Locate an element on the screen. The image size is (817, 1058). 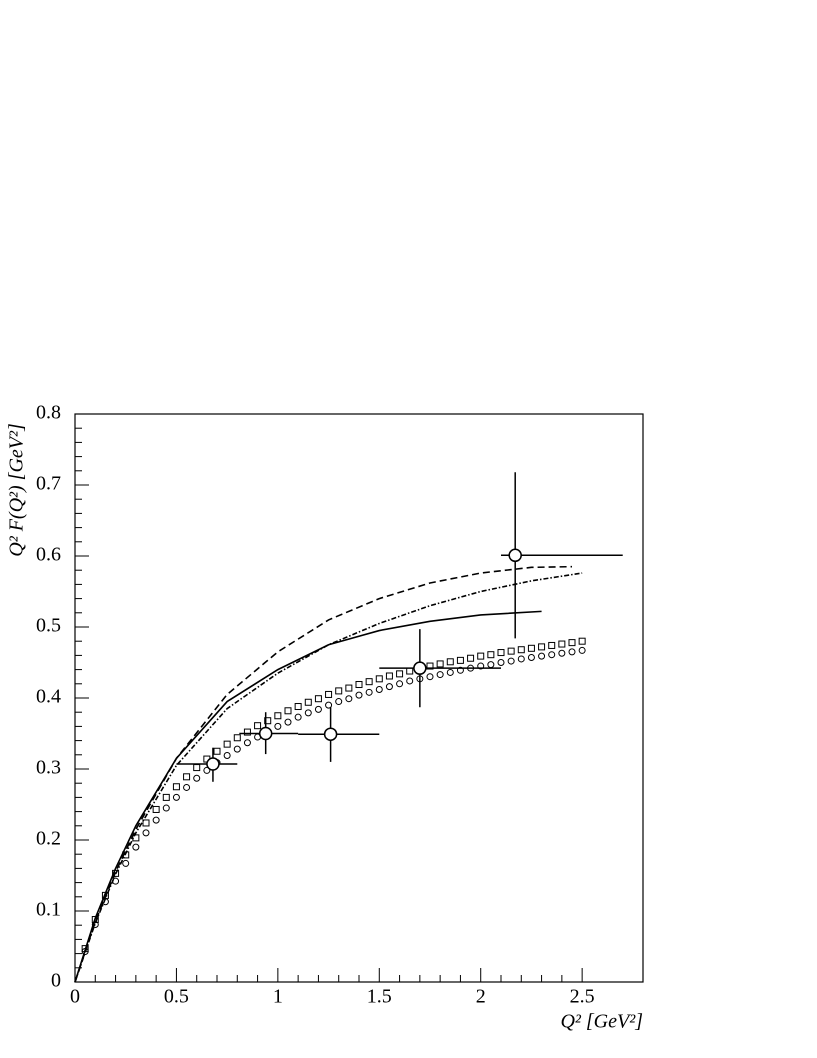
y-tick-label: 0.8 is located at coordinates (48, 413).